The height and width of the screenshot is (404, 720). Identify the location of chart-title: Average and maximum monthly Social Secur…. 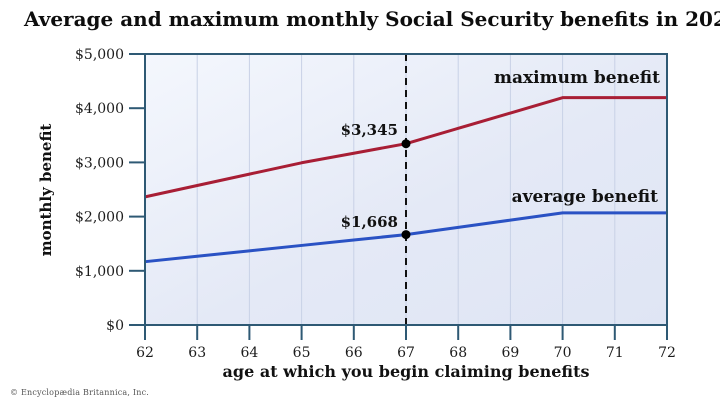
(372, 19).